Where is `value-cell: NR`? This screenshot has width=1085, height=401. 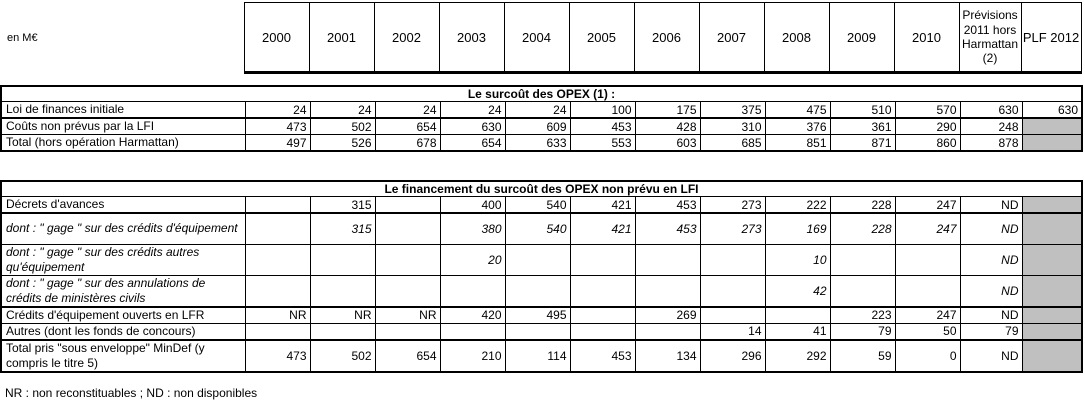
value-cell: NR is located at coordinates (277, 315).